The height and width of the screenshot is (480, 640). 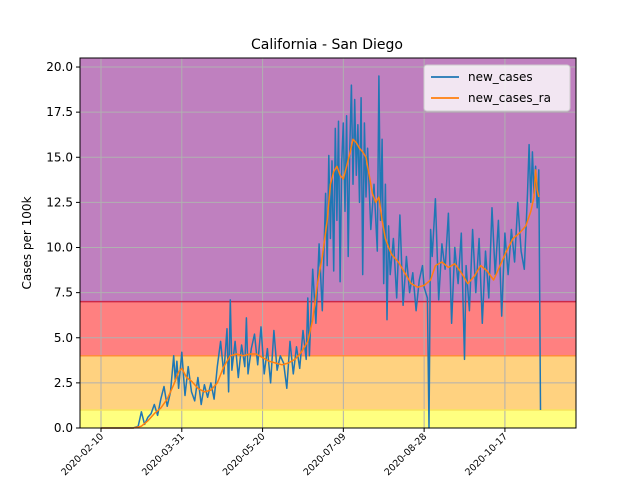 I want to click on legend-label-new_cases: new_cases, so click(x=500, y=77).